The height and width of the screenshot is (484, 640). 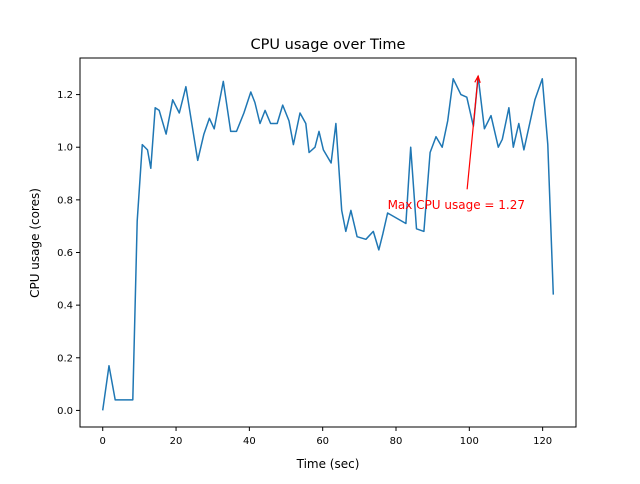 What do you see at coordinates (322, 441) in the screenshot?
I see `x-tick-label: 60` at bounding box center [322, 441].